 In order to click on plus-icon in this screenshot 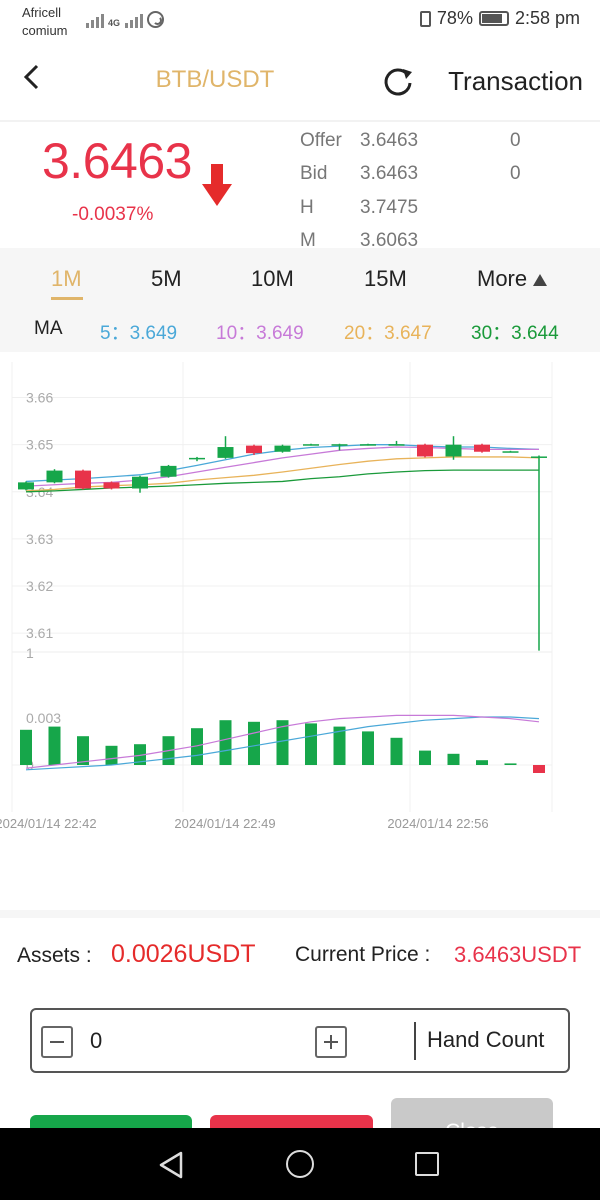, I will do `click(331, 1042)`.